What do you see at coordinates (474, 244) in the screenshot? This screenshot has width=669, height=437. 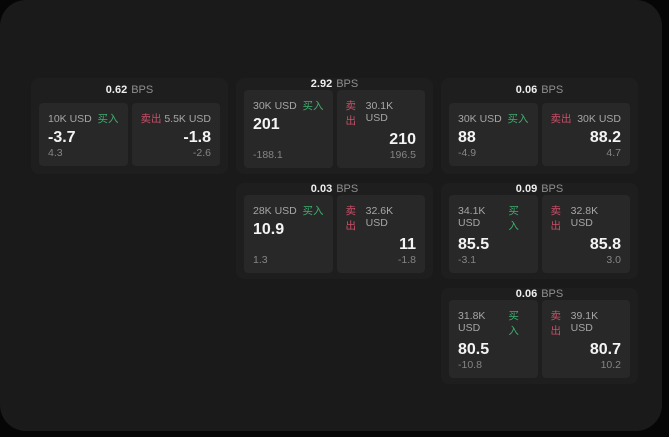 I see `buy-price: 85.5` at bounding box center [474, 244].